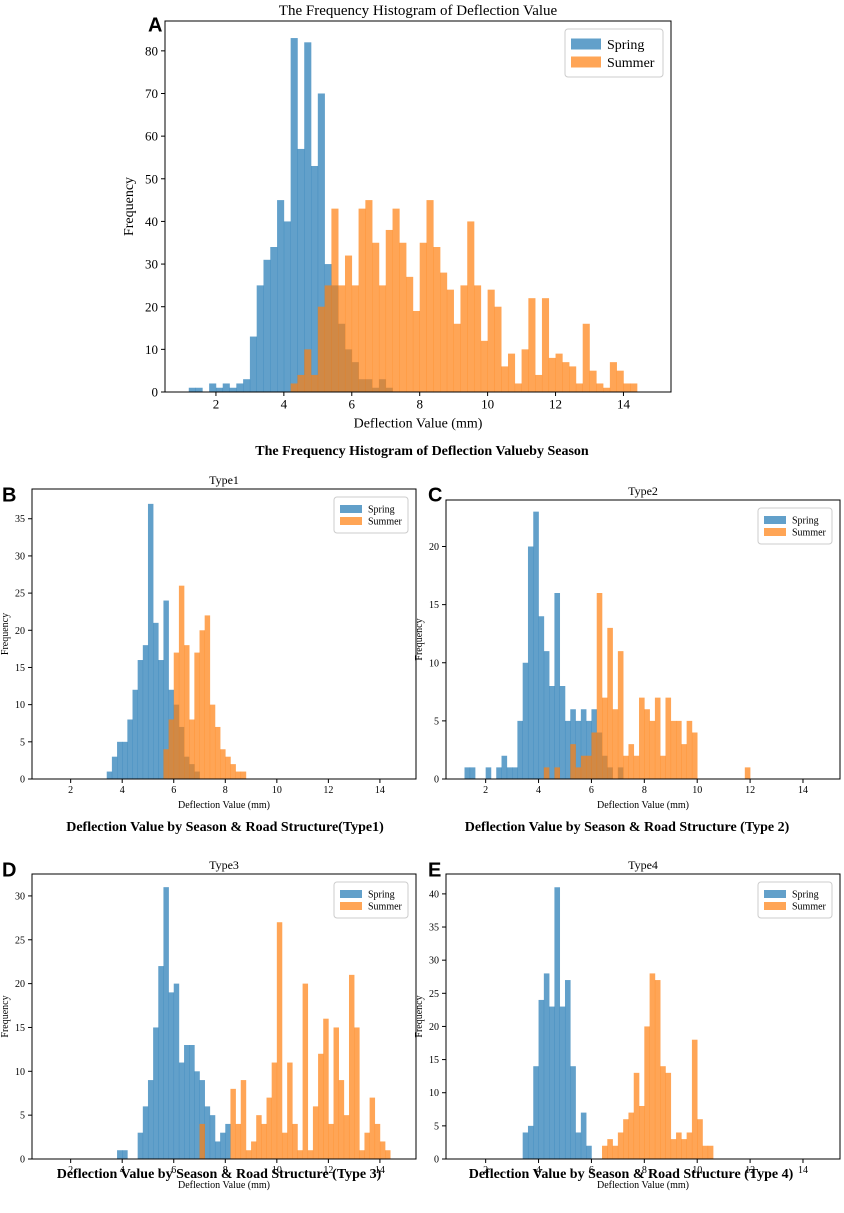 This screenshot has width=844, height=1213. Describe the element at coordinates (20, 984) in the screenshot. I see `y-tick-label: 20` at that location.